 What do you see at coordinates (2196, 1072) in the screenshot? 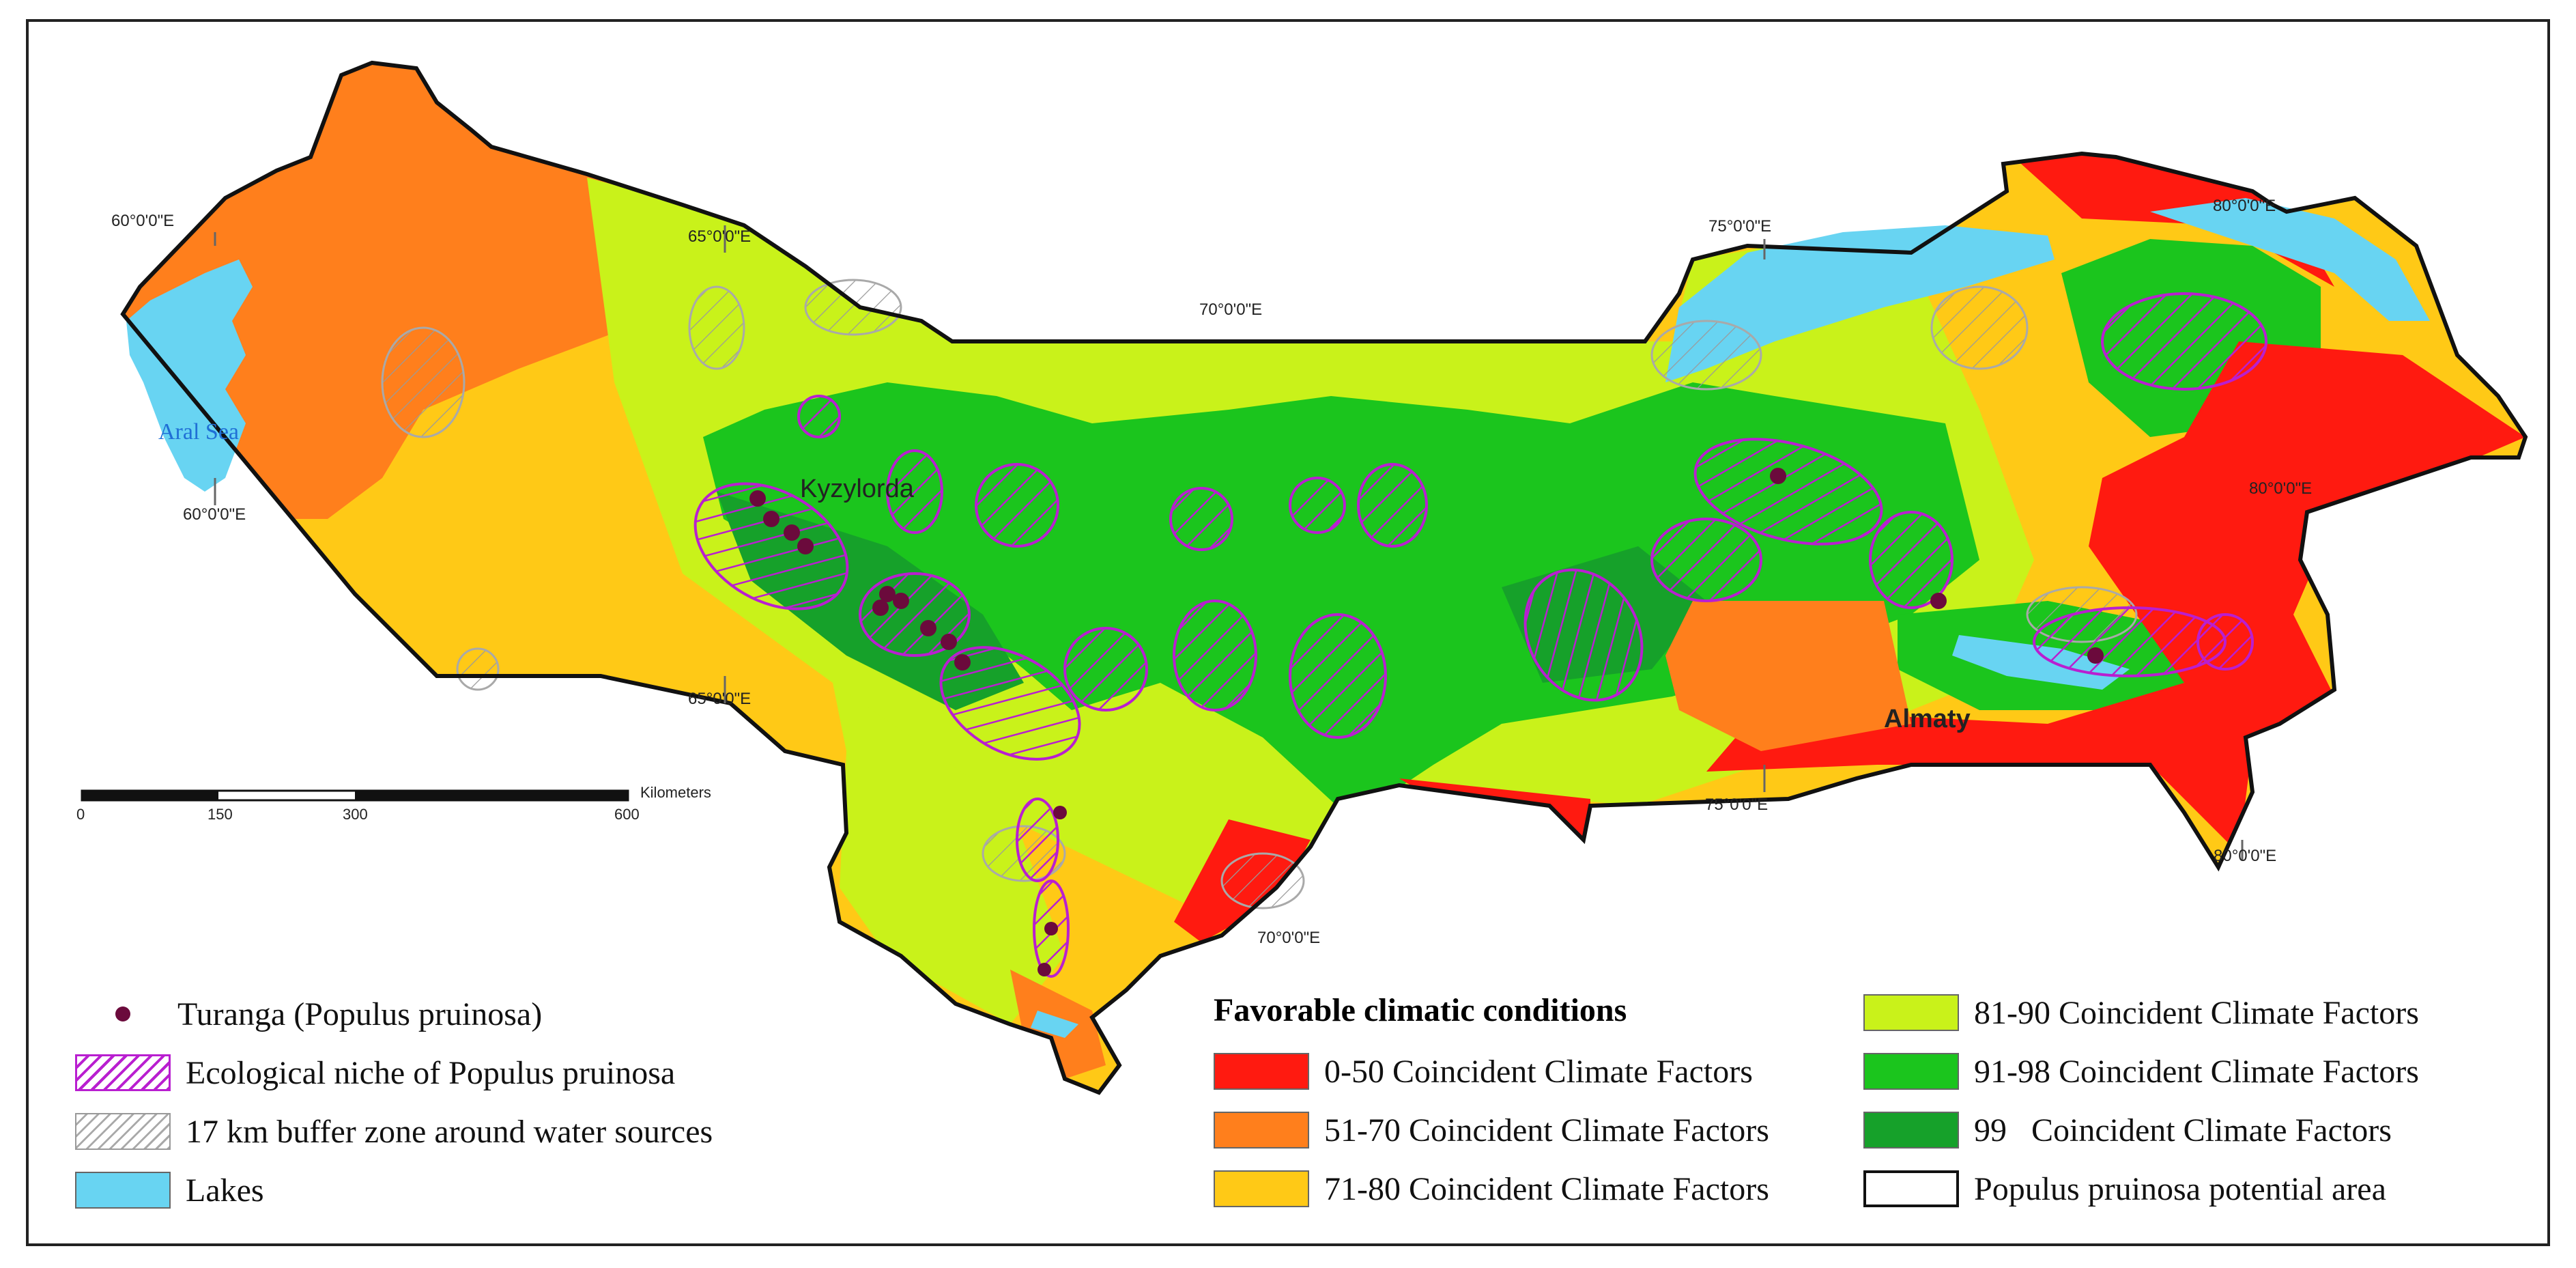
I see `legend-label: 91-98 Coincident Climate Factors` at bounding box center [2196, 1072].